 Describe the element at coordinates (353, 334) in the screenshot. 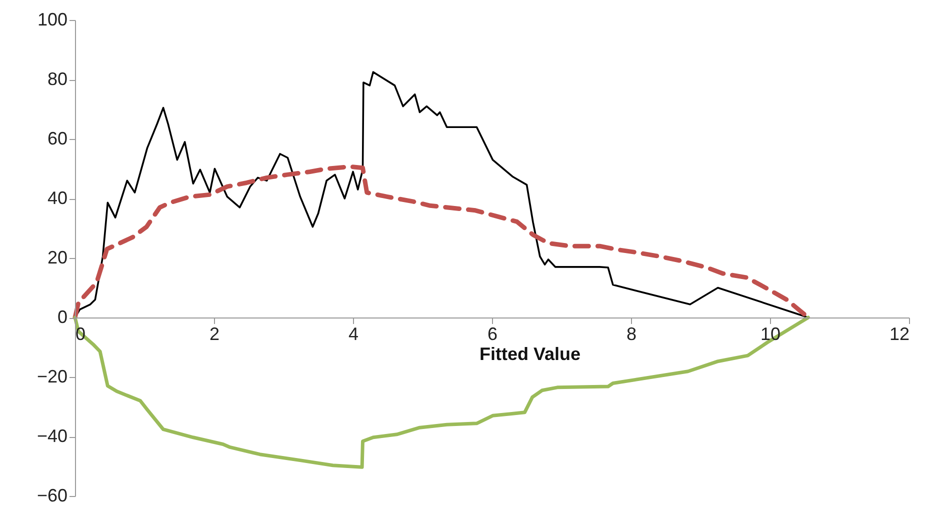

I see `x-tick-label: 4` at that location.